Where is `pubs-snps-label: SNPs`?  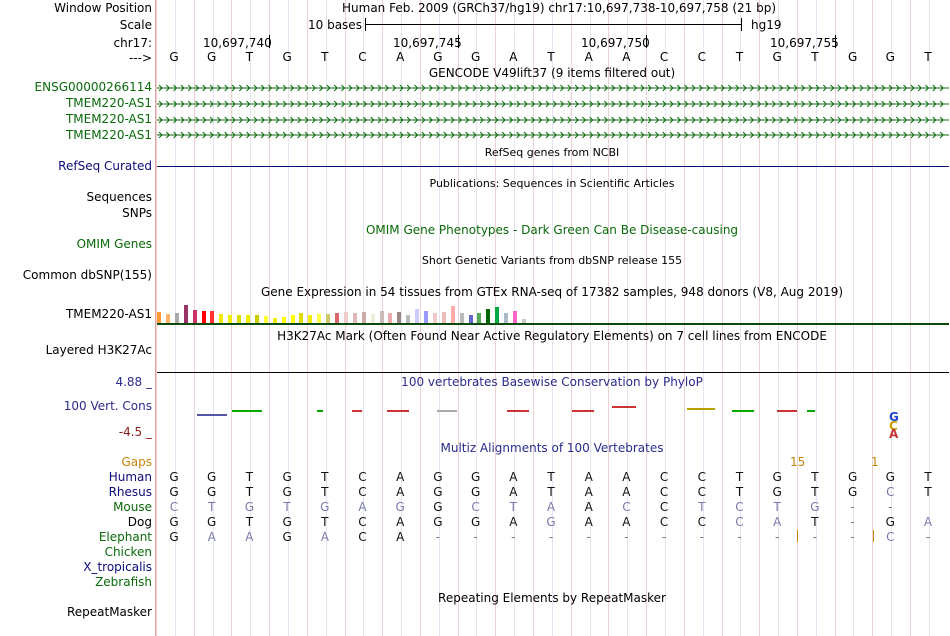 pubs-snps-label: SNPs is located at coordinates (137, 213).